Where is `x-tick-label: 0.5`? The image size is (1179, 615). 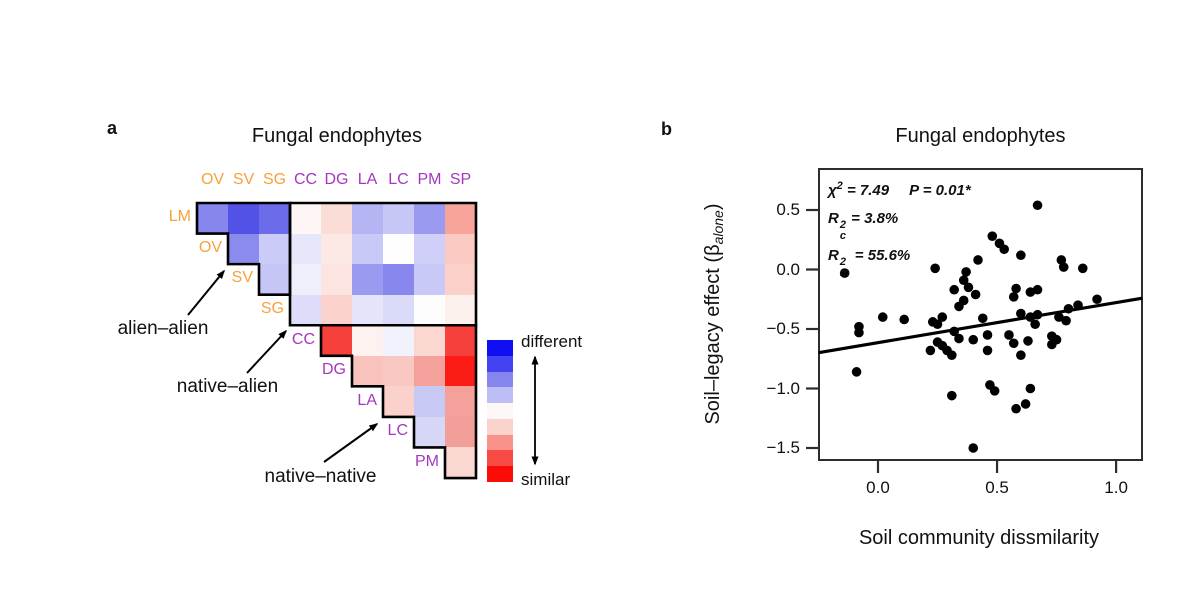 x-tick-label: 0.5 is located at coordinates (997, 487).